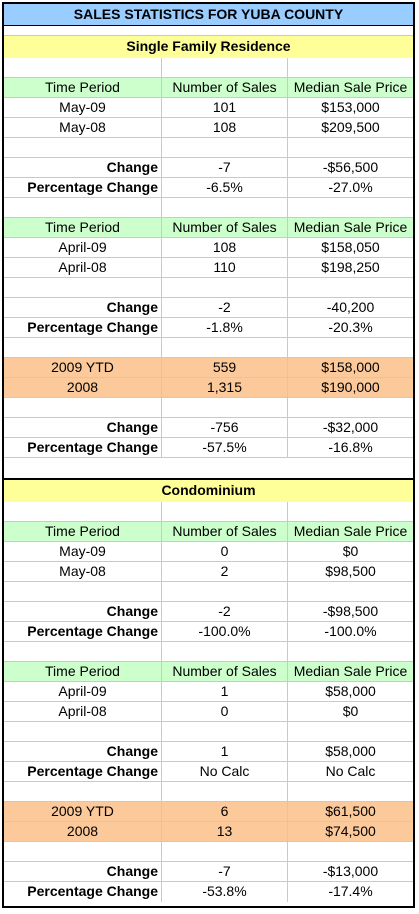 Image resolution: width=419 pixels, height=914 pixels. I want to click on sales-change: -756, so click(225, 427).